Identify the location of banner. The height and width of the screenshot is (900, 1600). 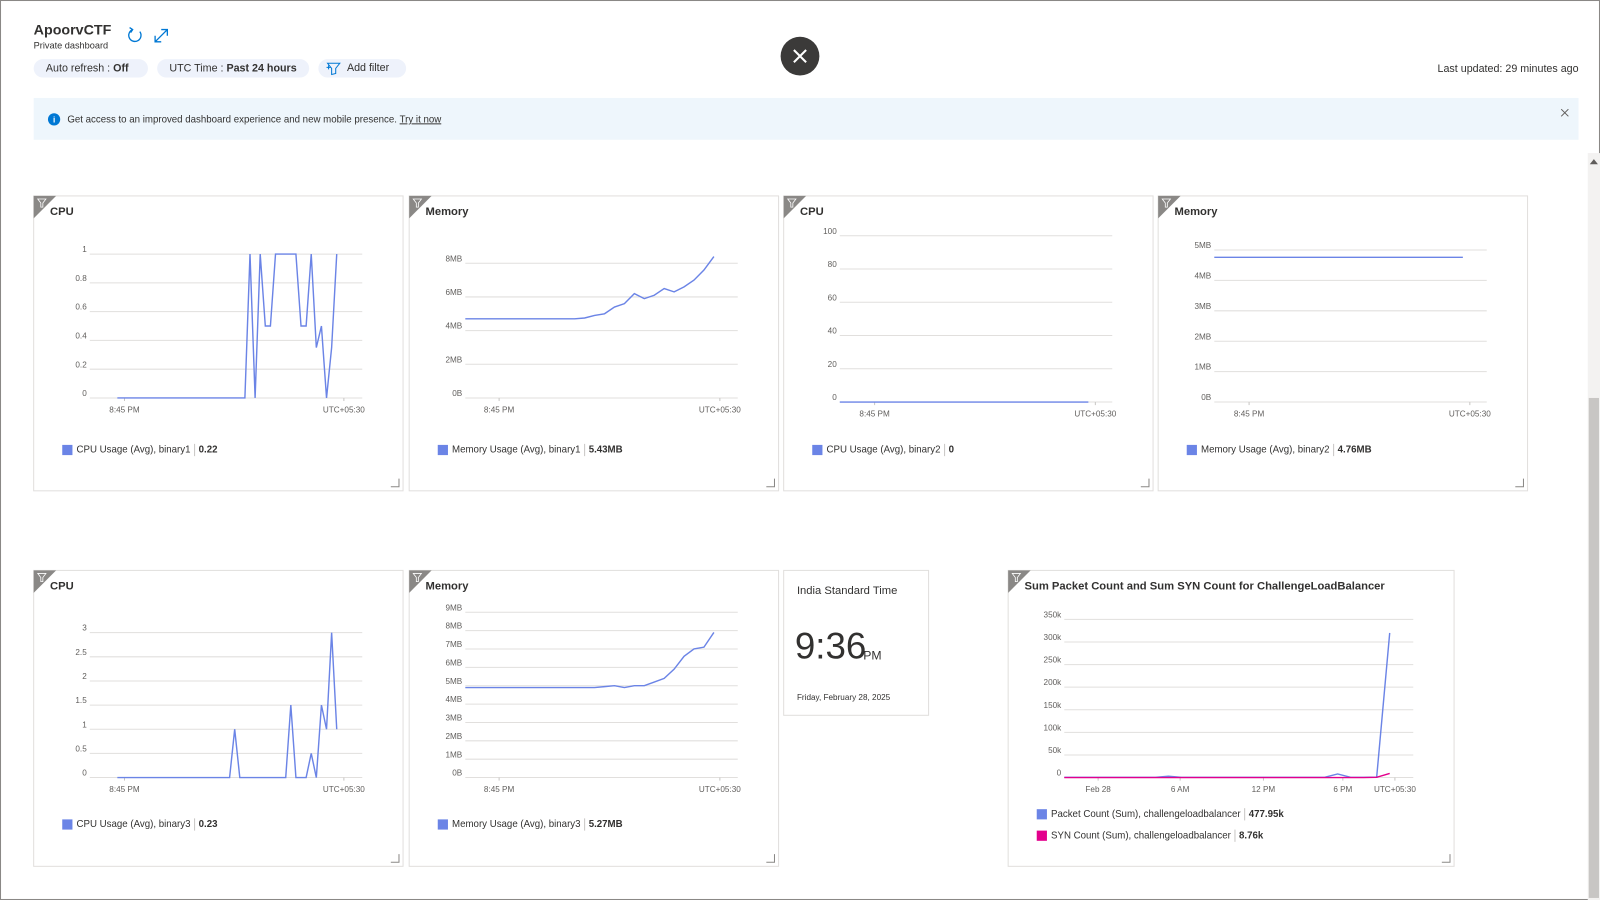
(806, 118).